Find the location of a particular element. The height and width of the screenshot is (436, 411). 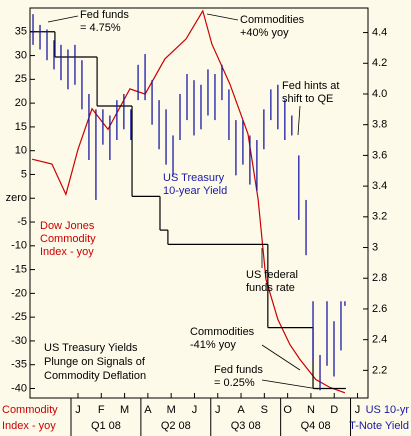

y-tick-label: 5 is located at coordinates (24, 174).